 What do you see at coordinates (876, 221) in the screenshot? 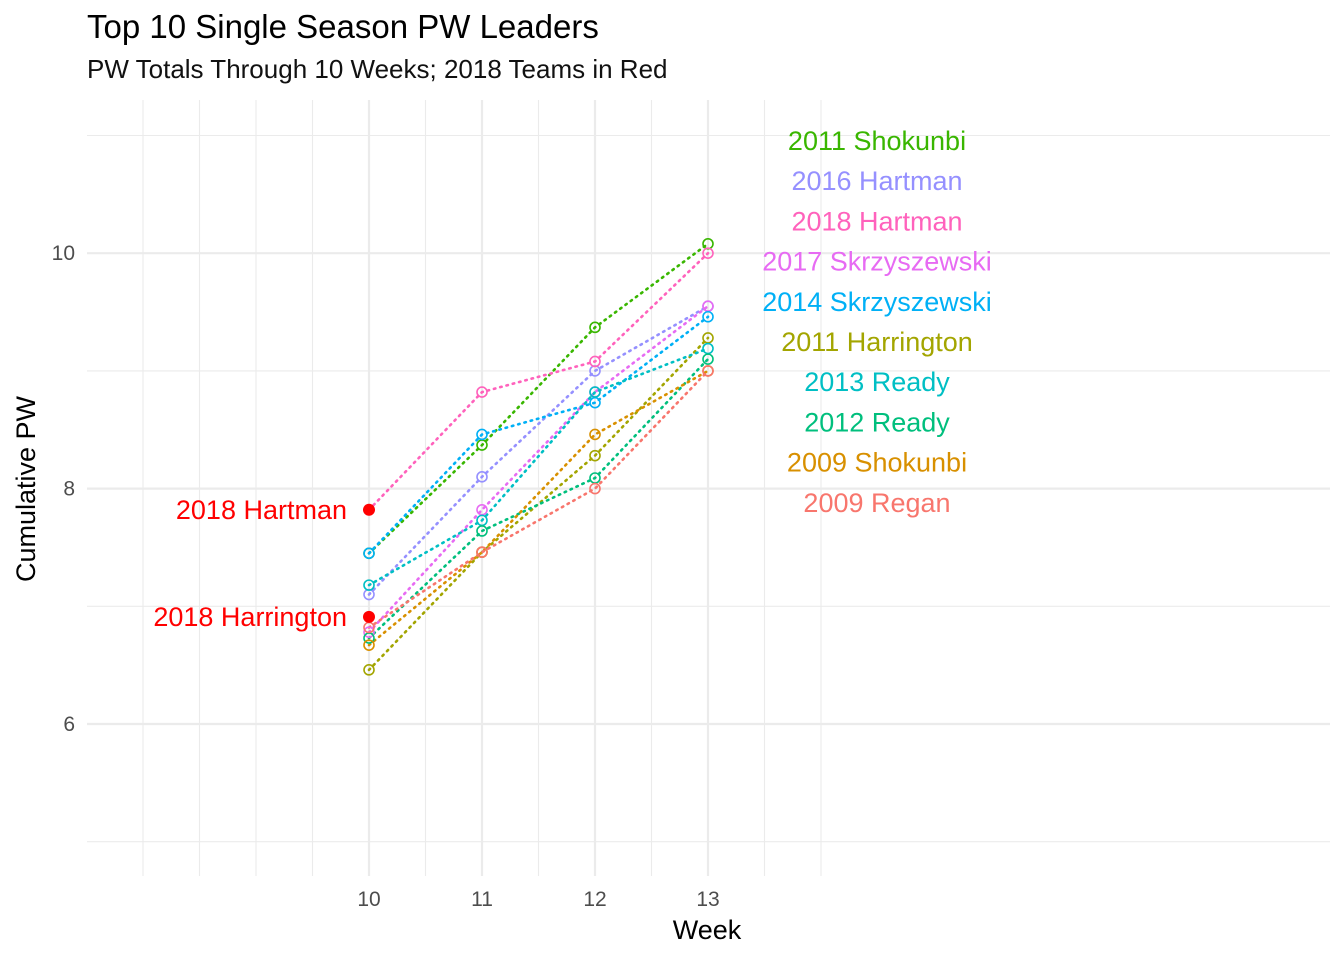
I see `series-label: 2018 Hartman` at bounding box center [876, 221].